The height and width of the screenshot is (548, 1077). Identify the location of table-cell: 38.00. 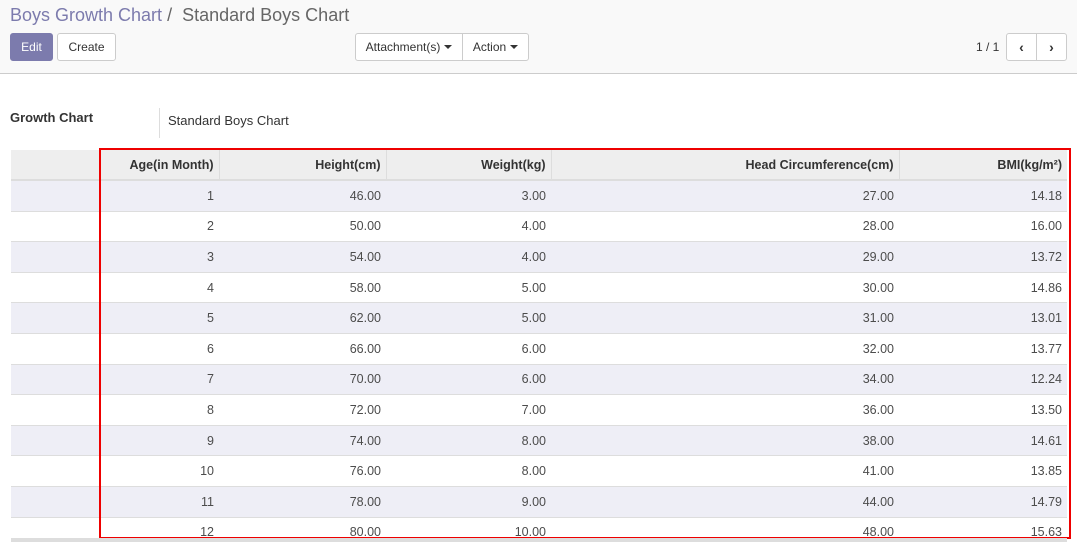
(725, 440).